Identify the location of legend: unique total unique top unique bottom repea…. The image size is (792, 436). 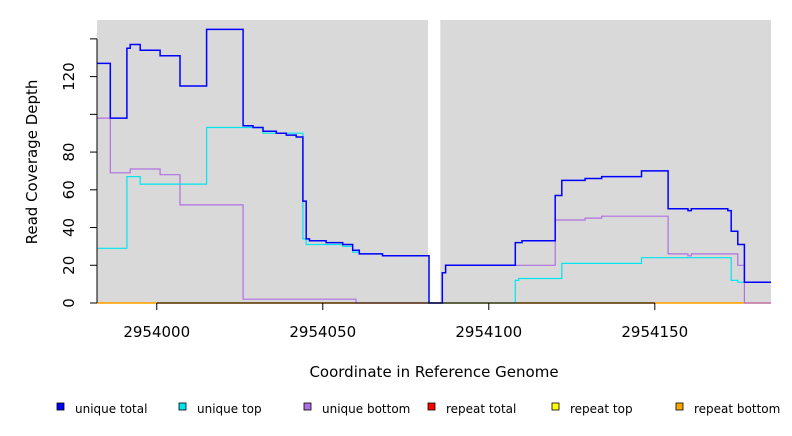
(418, 409).